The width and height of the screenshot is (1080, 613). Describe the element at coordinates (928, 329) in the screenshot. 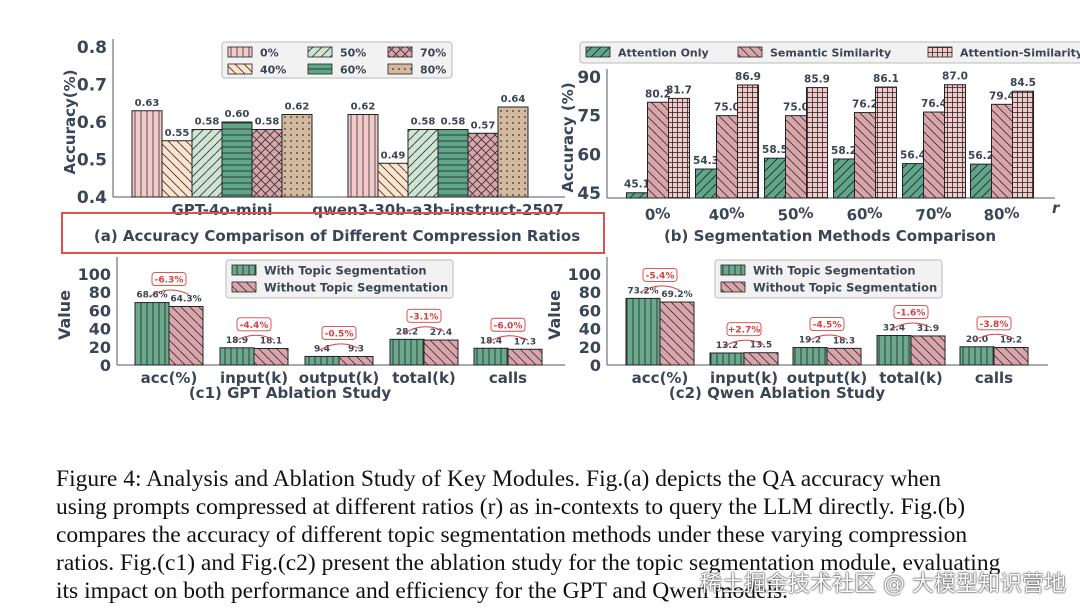

I see `bar-value-label: 31.9` at that location.